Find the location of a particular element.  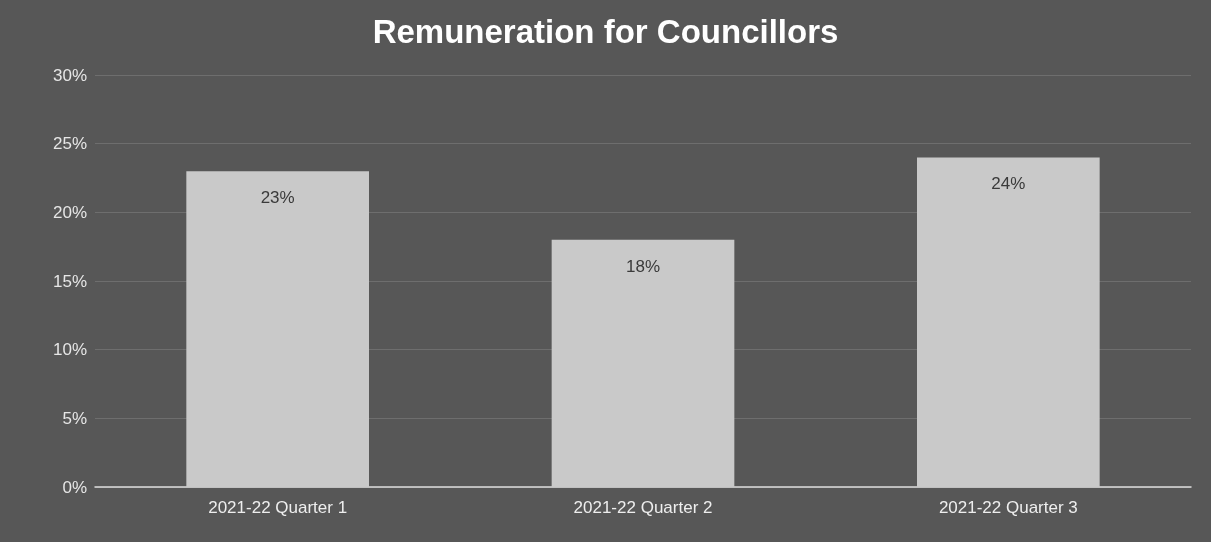

x-tick-label: 2021-22 Quarter 1 is located at coordinates (278, 507).